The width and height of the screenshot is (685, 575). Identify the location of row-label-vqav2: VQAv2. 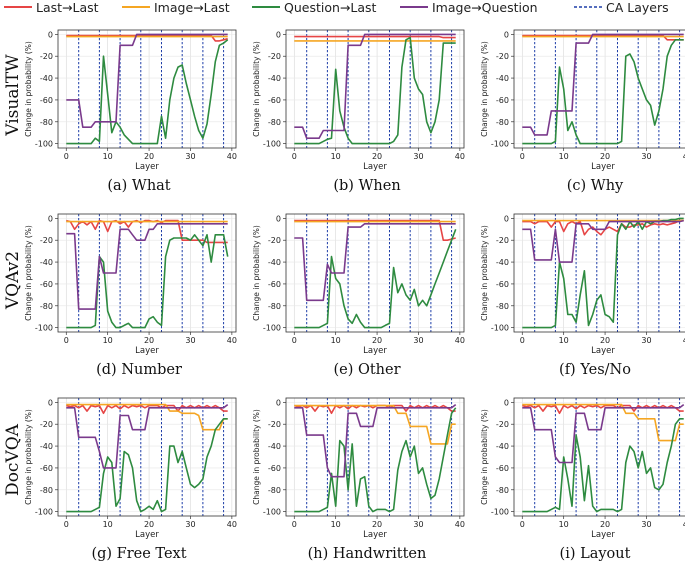
(13, 280).